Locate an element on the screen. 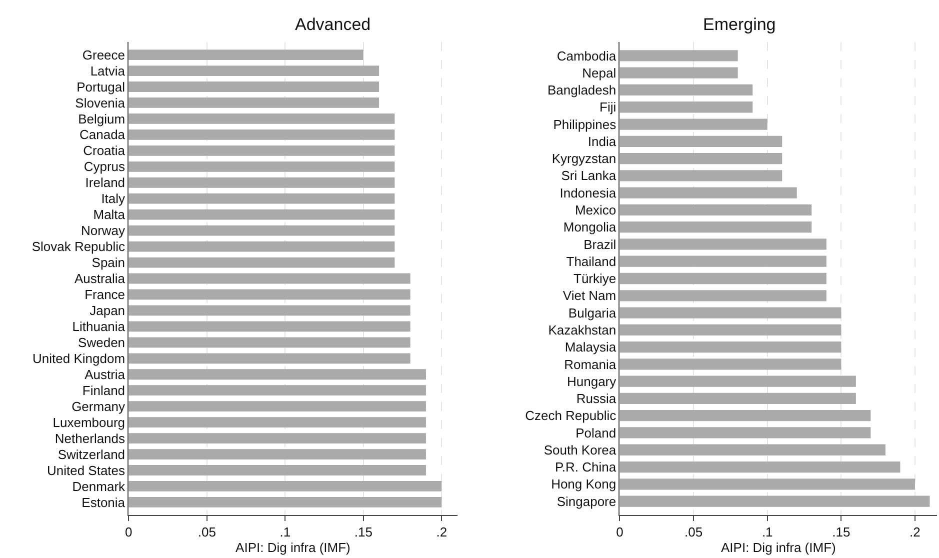 The image size is (939, 558). y-tick-label: Slovak Republic is located at coordinates (79, 246).